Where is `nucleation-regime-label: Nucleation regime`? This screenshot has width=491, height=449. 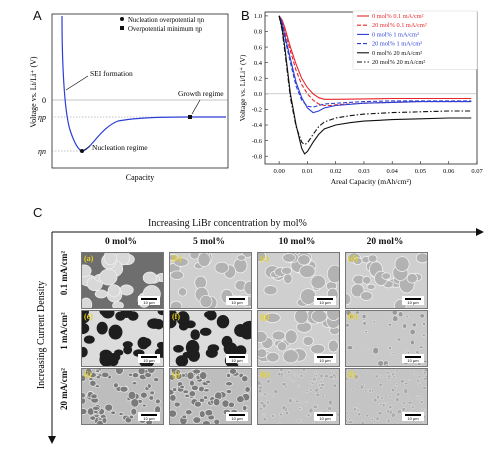 nucleation-regime-label: Nucleation regime is located at coordinates (120, 147).